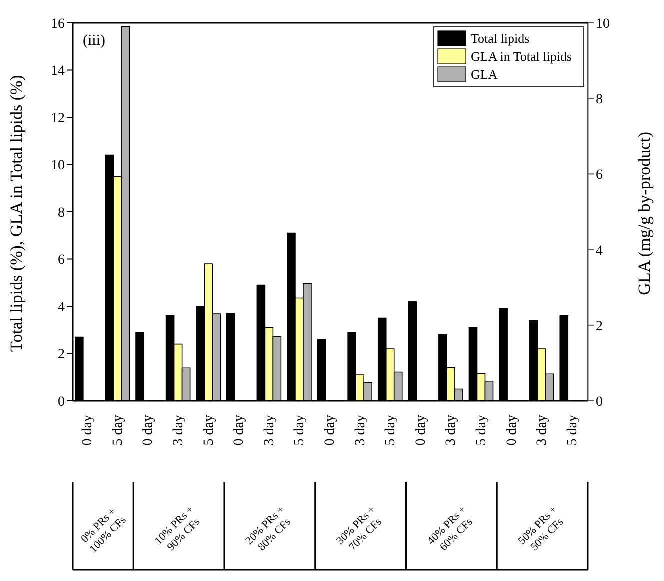  Describe the element at coordinates (58, 72) in the screenshot. I see `y-tick-label: 14` at that location.